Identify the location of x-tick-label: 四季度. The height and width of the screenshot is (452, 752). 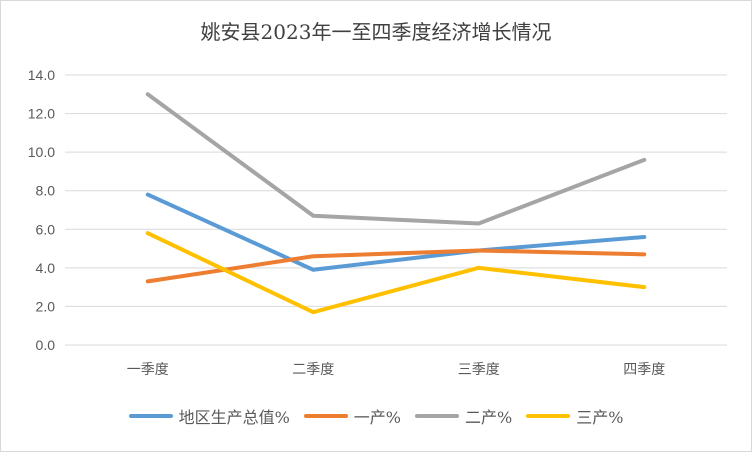
(644, 370).